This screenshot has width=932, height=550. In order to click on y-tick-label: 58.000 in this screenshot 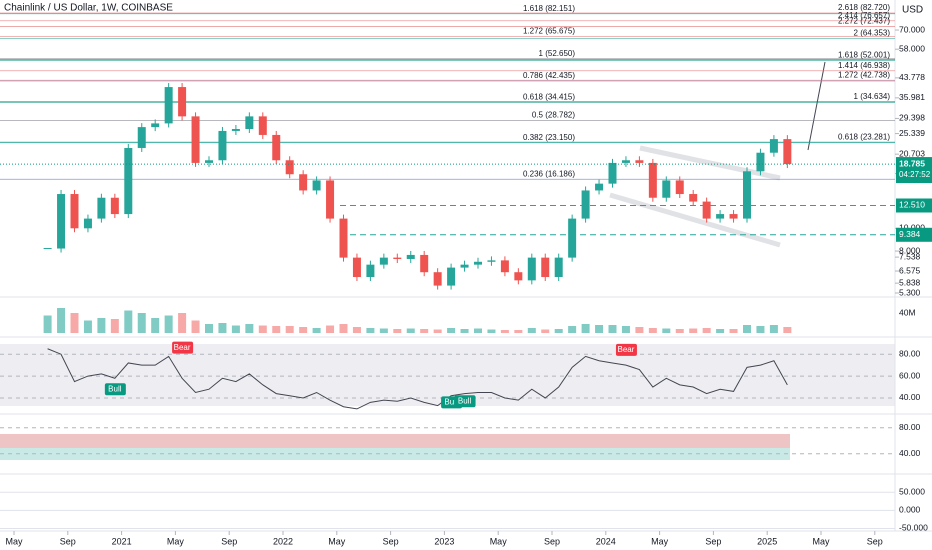, I will do `click(912, 48)`.